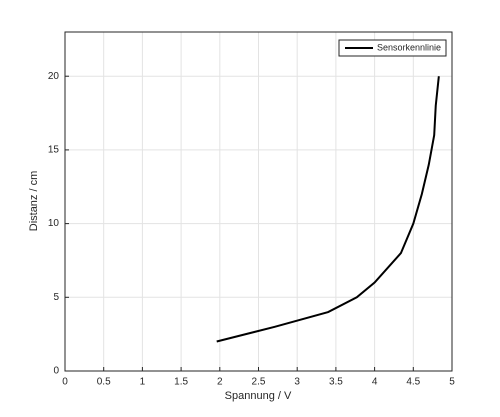 This screenshot has width=500, height=417. Describe the element at coordinates (259, 382) in the screenshot. I see `x-tick-label: 2.5` at that location.